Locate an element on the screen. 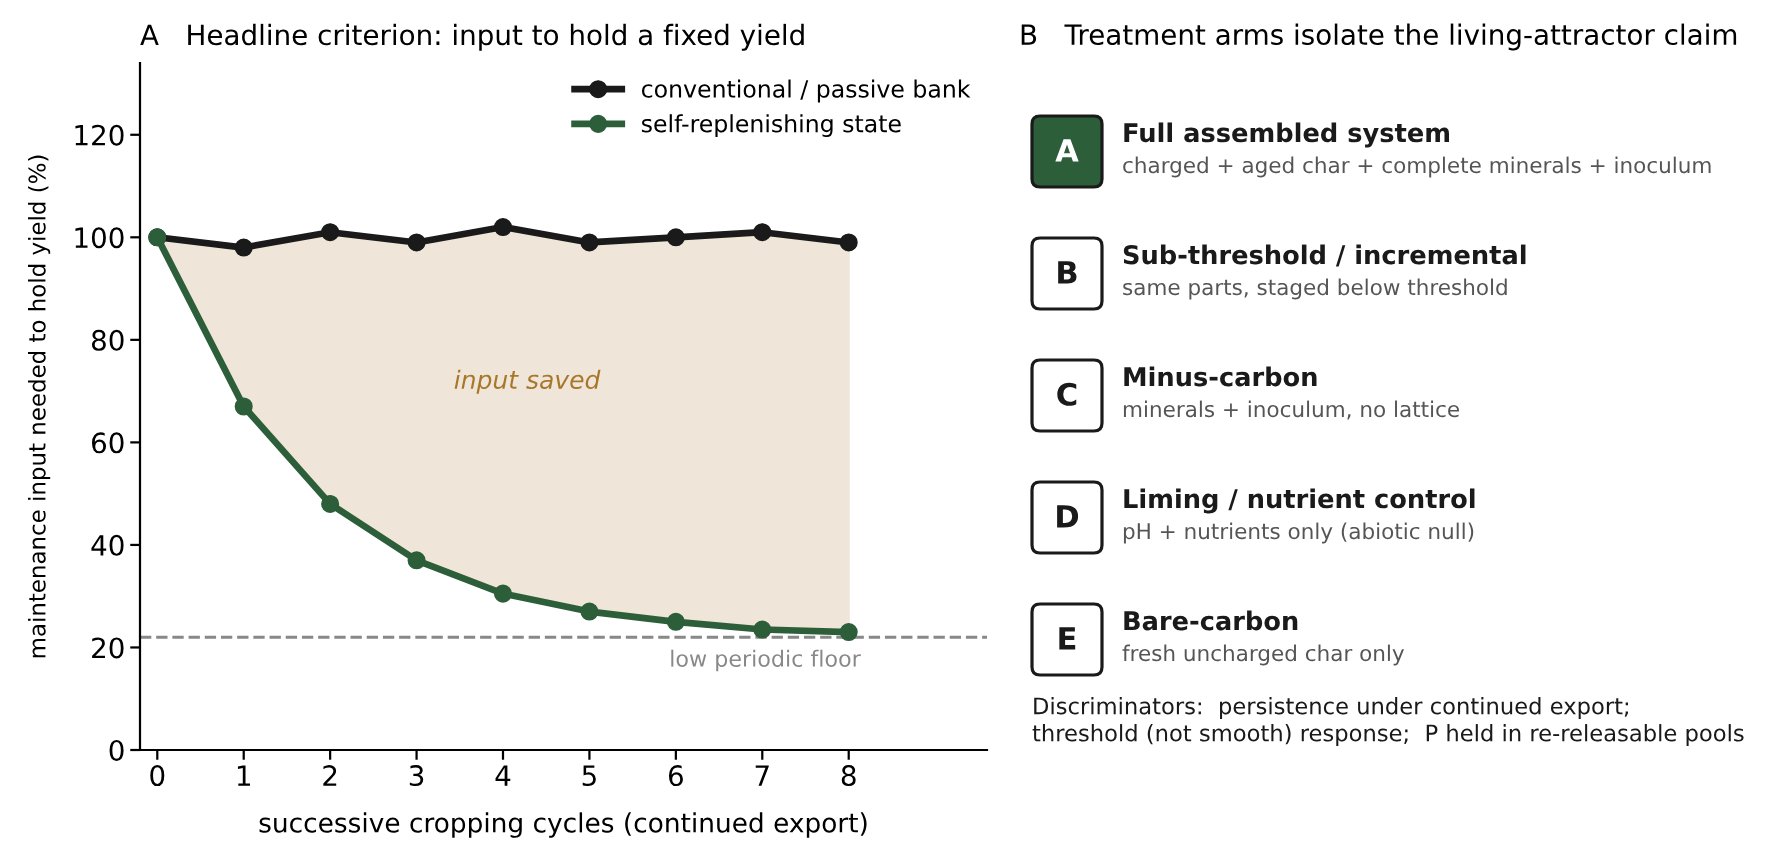 The height and width of the screenshot is (861, 1772). text: fresh uncharged char only is located at coordinates (1263, 655).